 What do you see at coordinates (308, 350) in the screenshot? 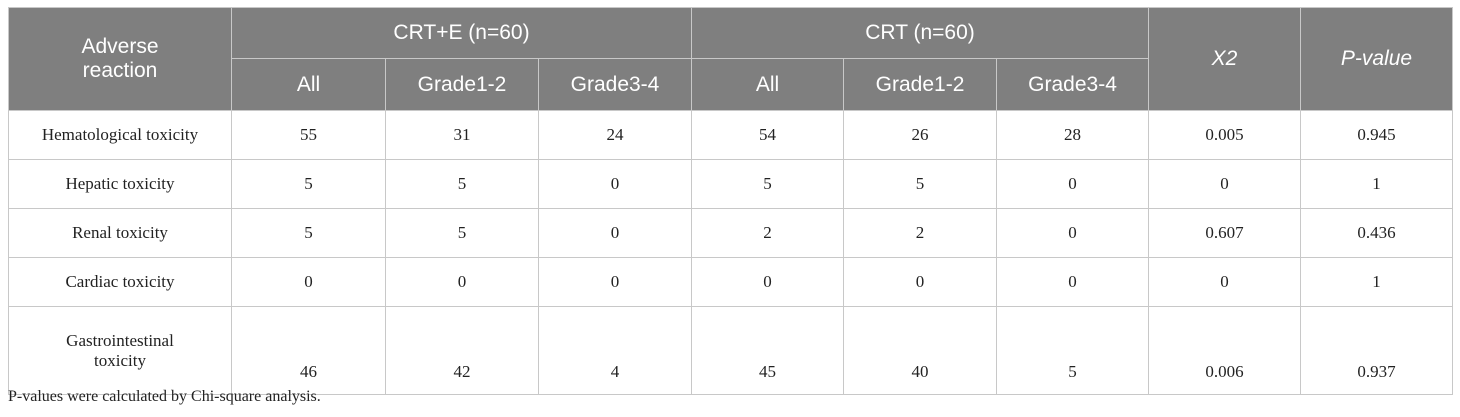
I see `cell: 46` at bounding box center [308, 350].